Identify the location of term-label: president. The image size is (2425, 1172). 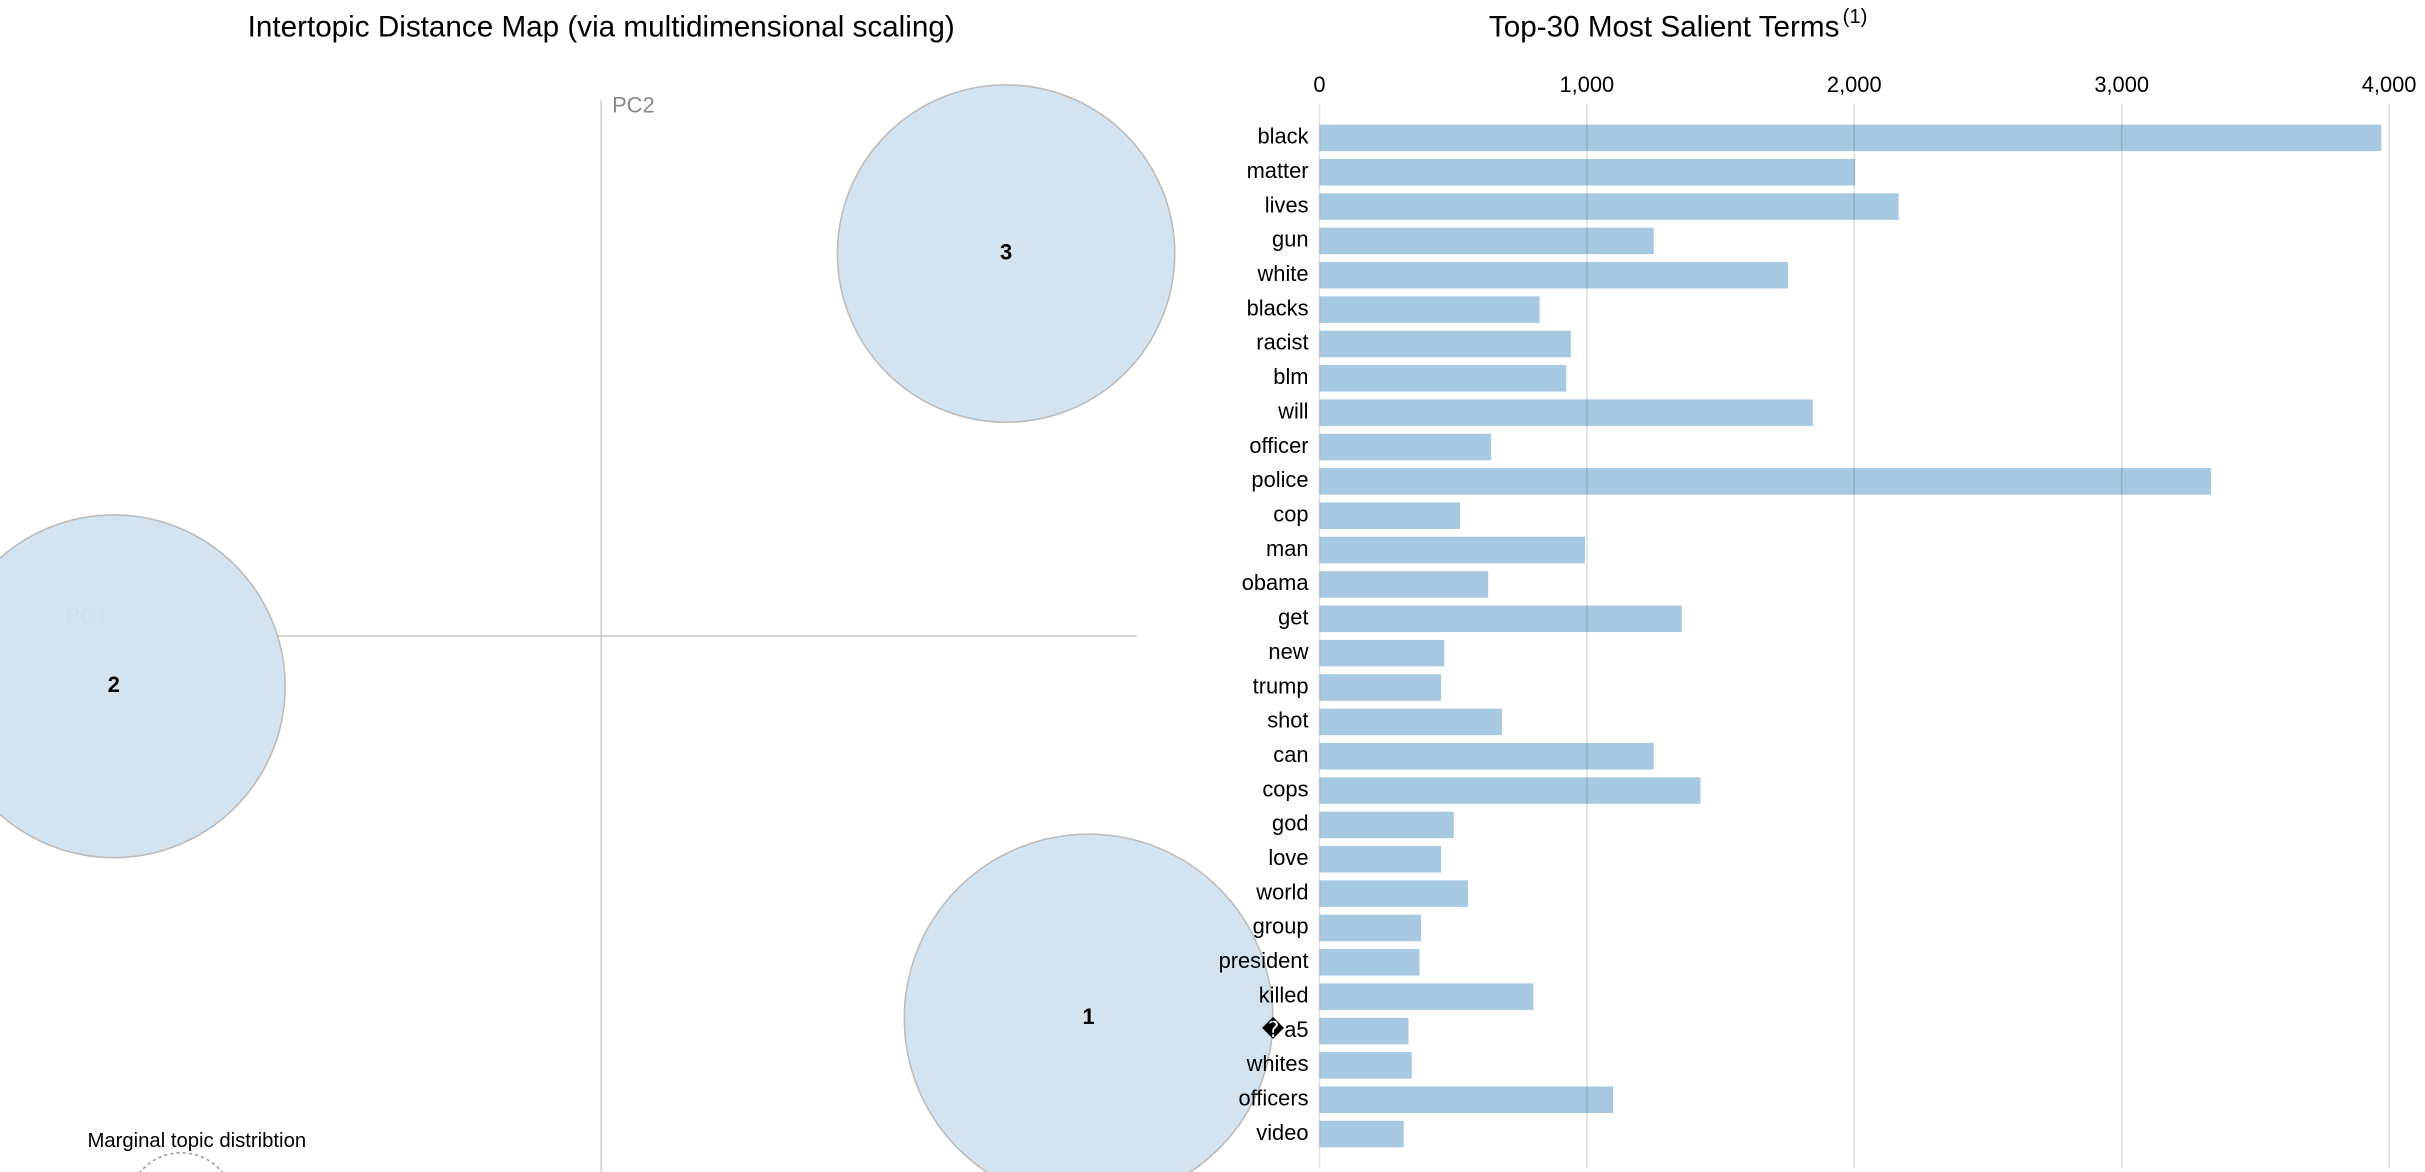
(1264, 960).